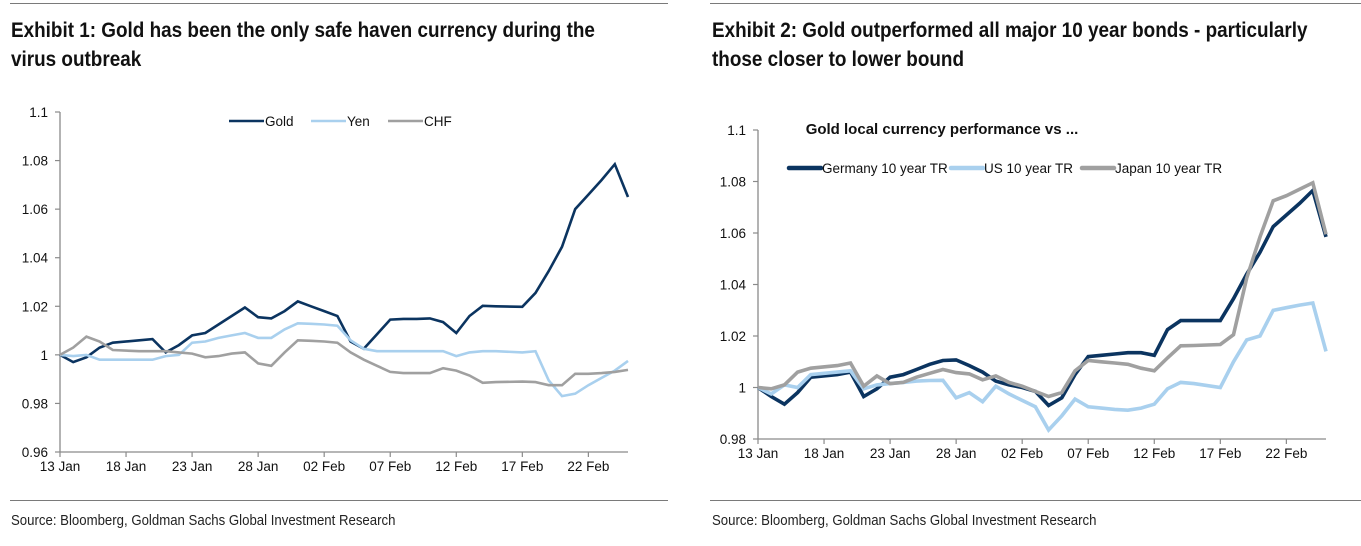 The width and height of the screenshot is (1361, 546). What do you see at coordinates (279, 121) in the screenshot?
I see `legend-label: Gold` at bounding box center [279, 121].